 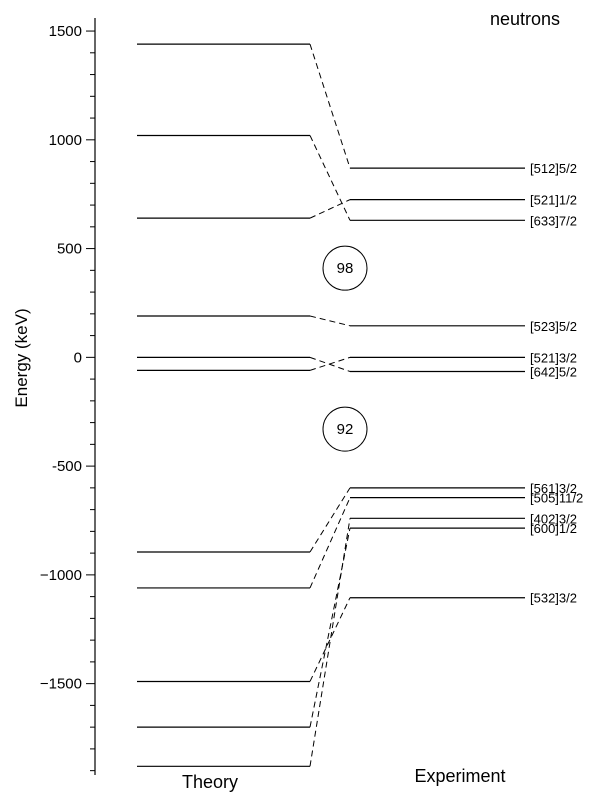 What do you see at coordinates (553, 598) in the screenshot?
I see `orbital-label: [532]3/2` at bounding box center [553, 598].